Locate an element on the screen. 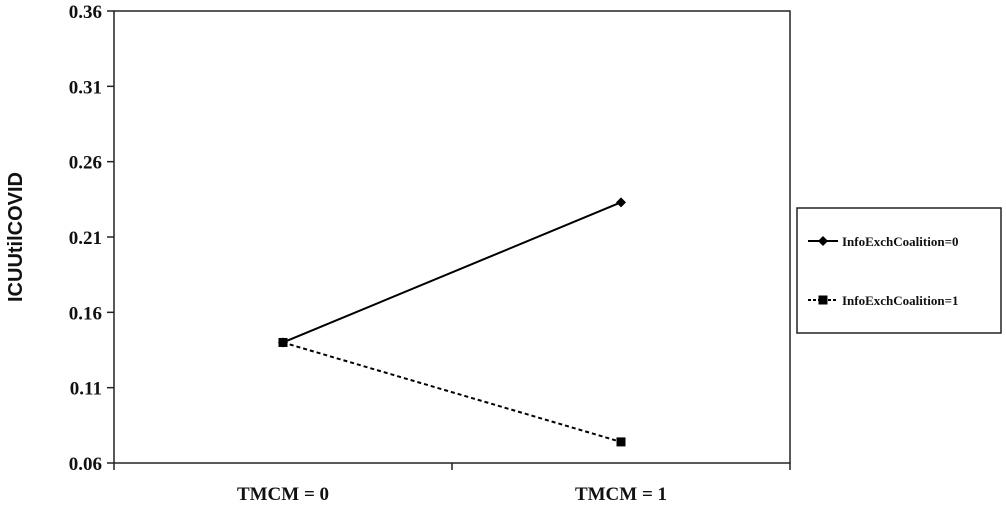 The height and width of the screenshot is (508, 1006). y-axis: 0.36 0.31 0.26 0.21 0.16 0.11 0.06 is located at coordinates (91, 238).